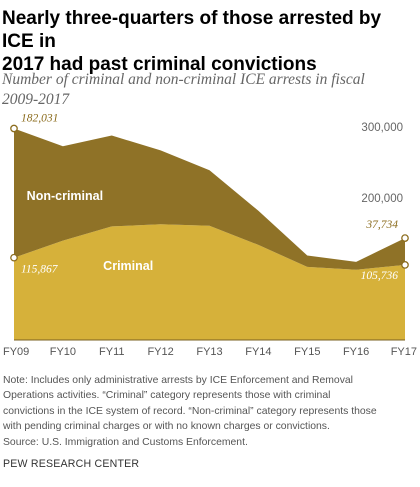 The height and width of the screenshot is (487, 420). I want to click on y-axis-ticks: 200,000 300,000, so click(382, 163).